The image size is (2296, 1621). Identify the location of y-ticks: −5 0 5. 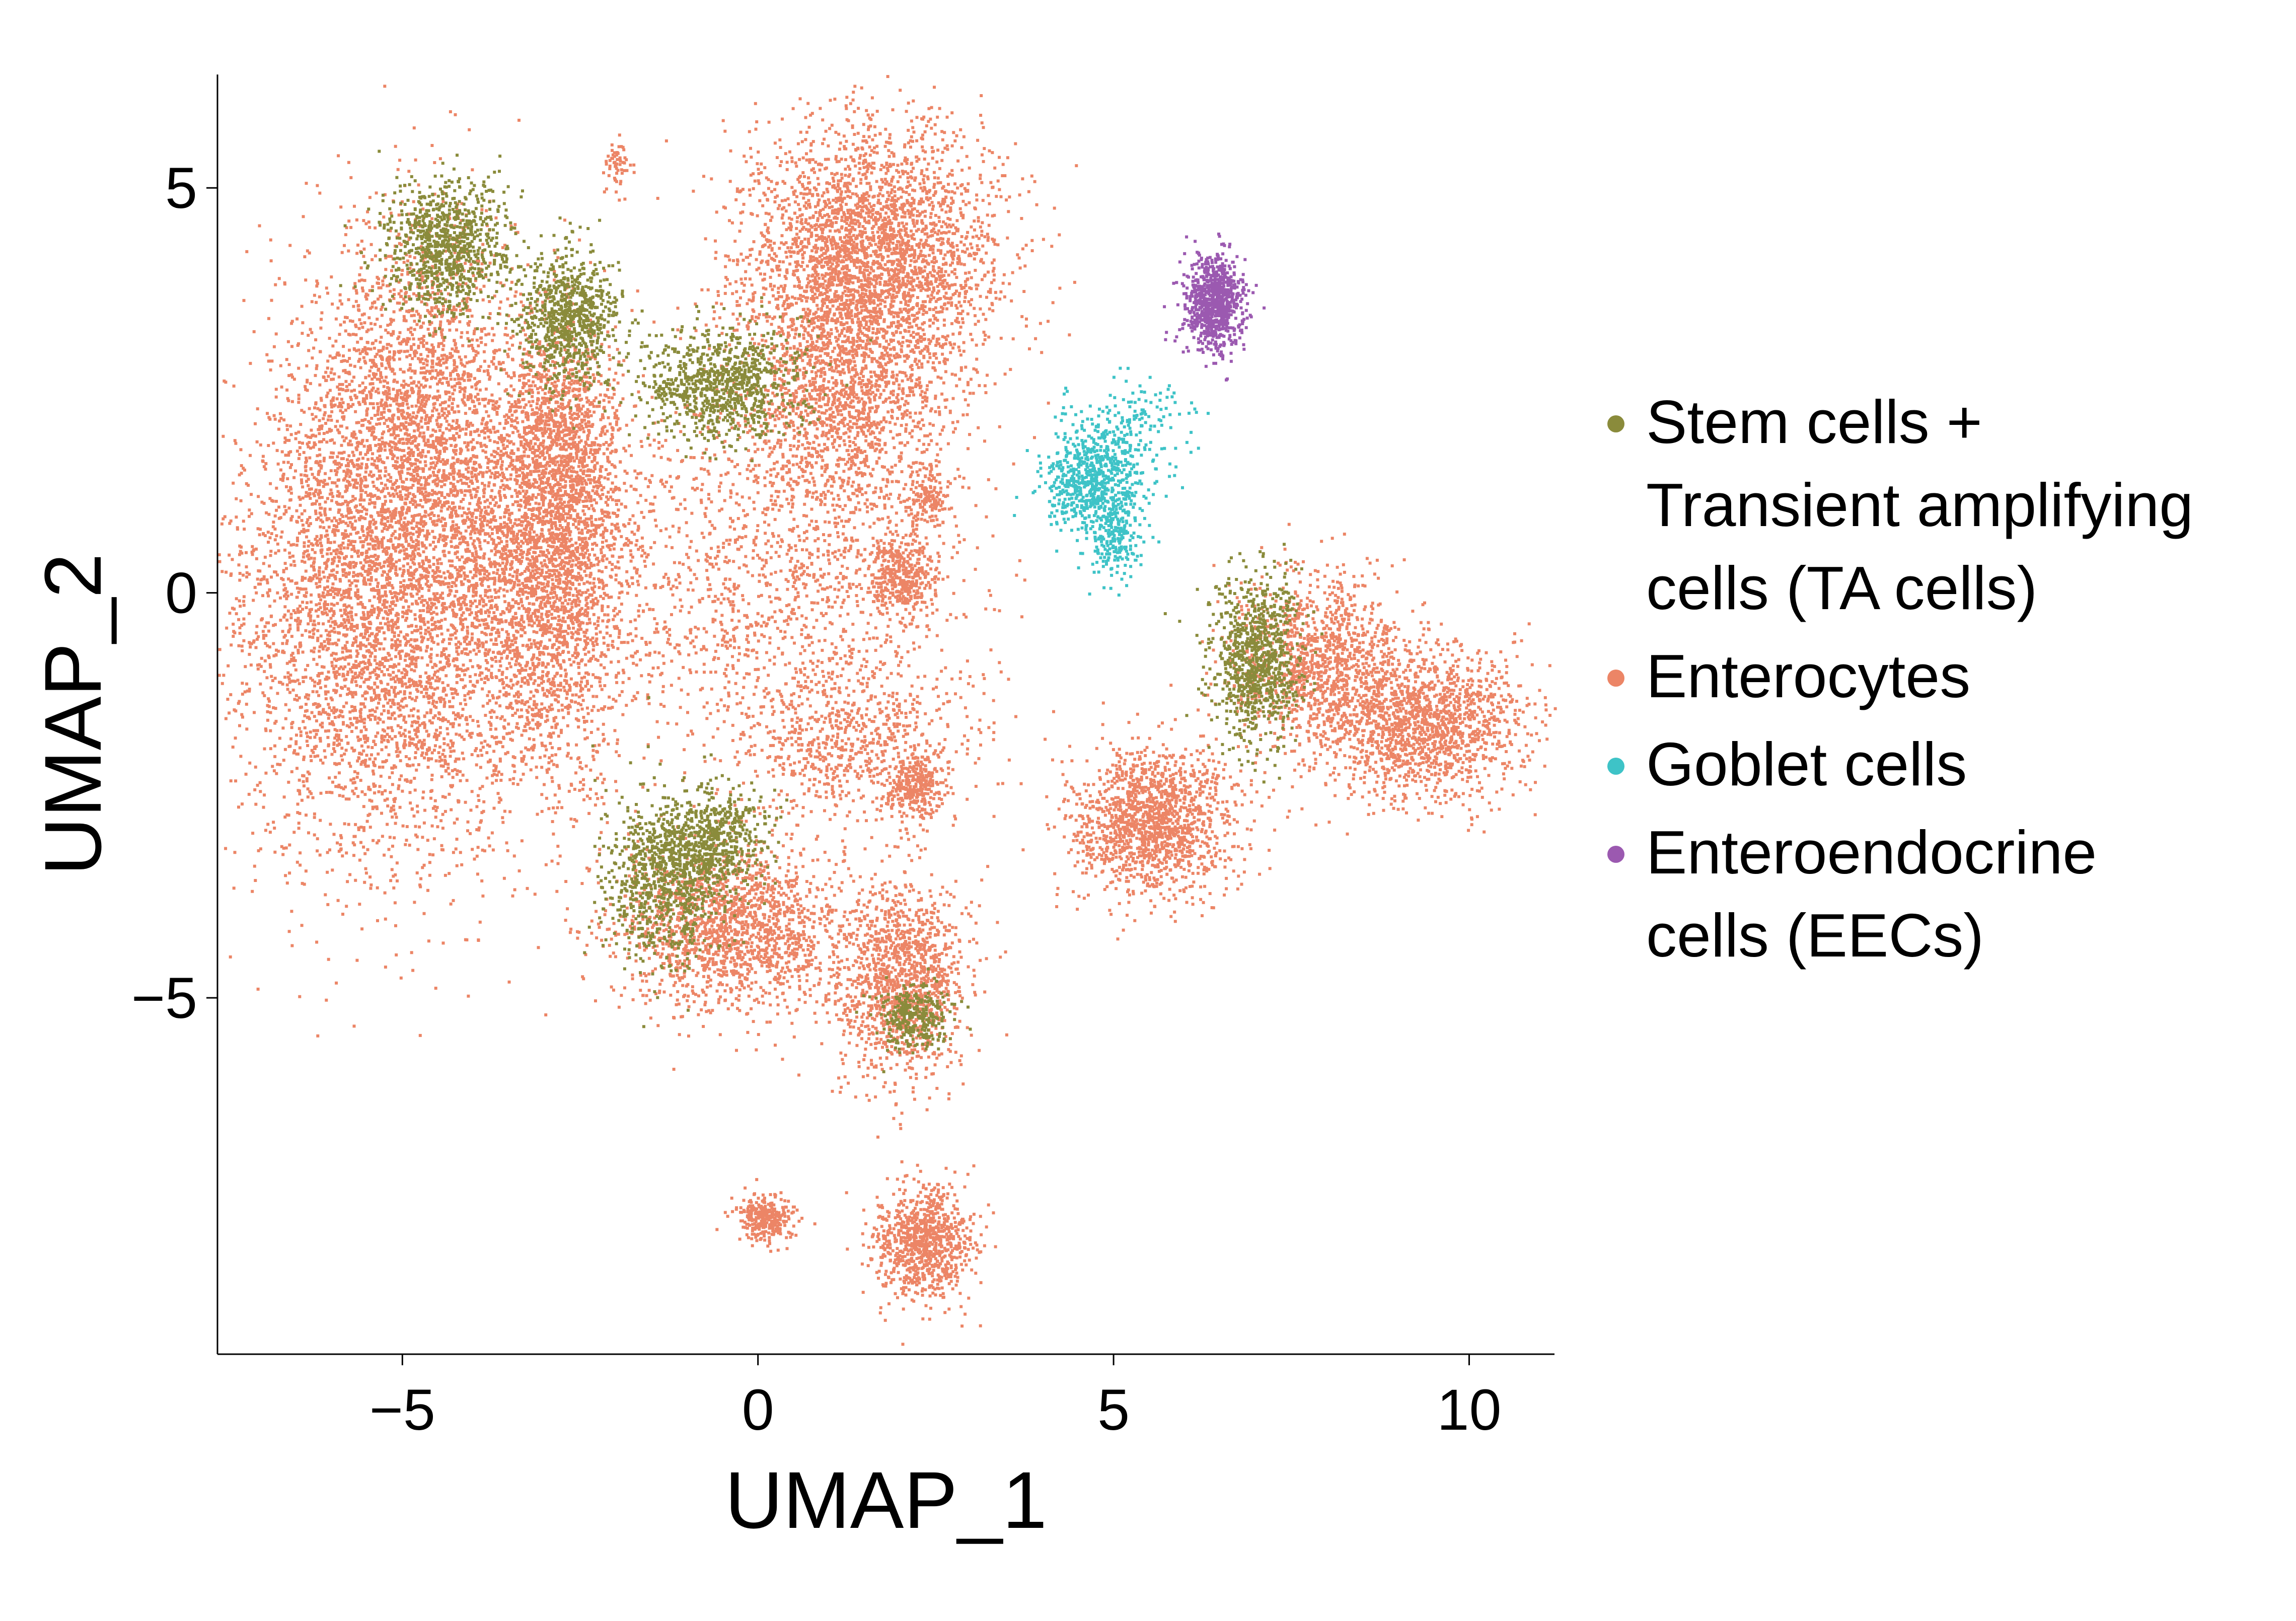
(174, 593).